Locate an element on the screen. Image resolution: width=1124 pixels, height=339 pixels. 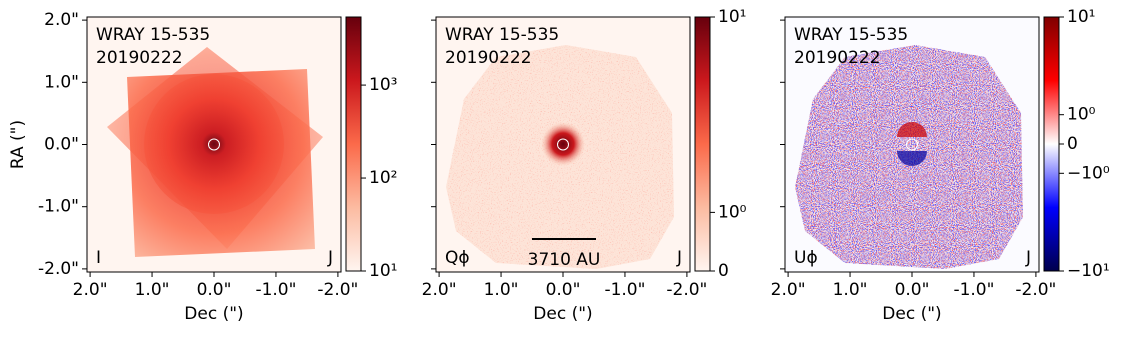
y-tick-label: 0.0" is located at coordinates (61, 145).